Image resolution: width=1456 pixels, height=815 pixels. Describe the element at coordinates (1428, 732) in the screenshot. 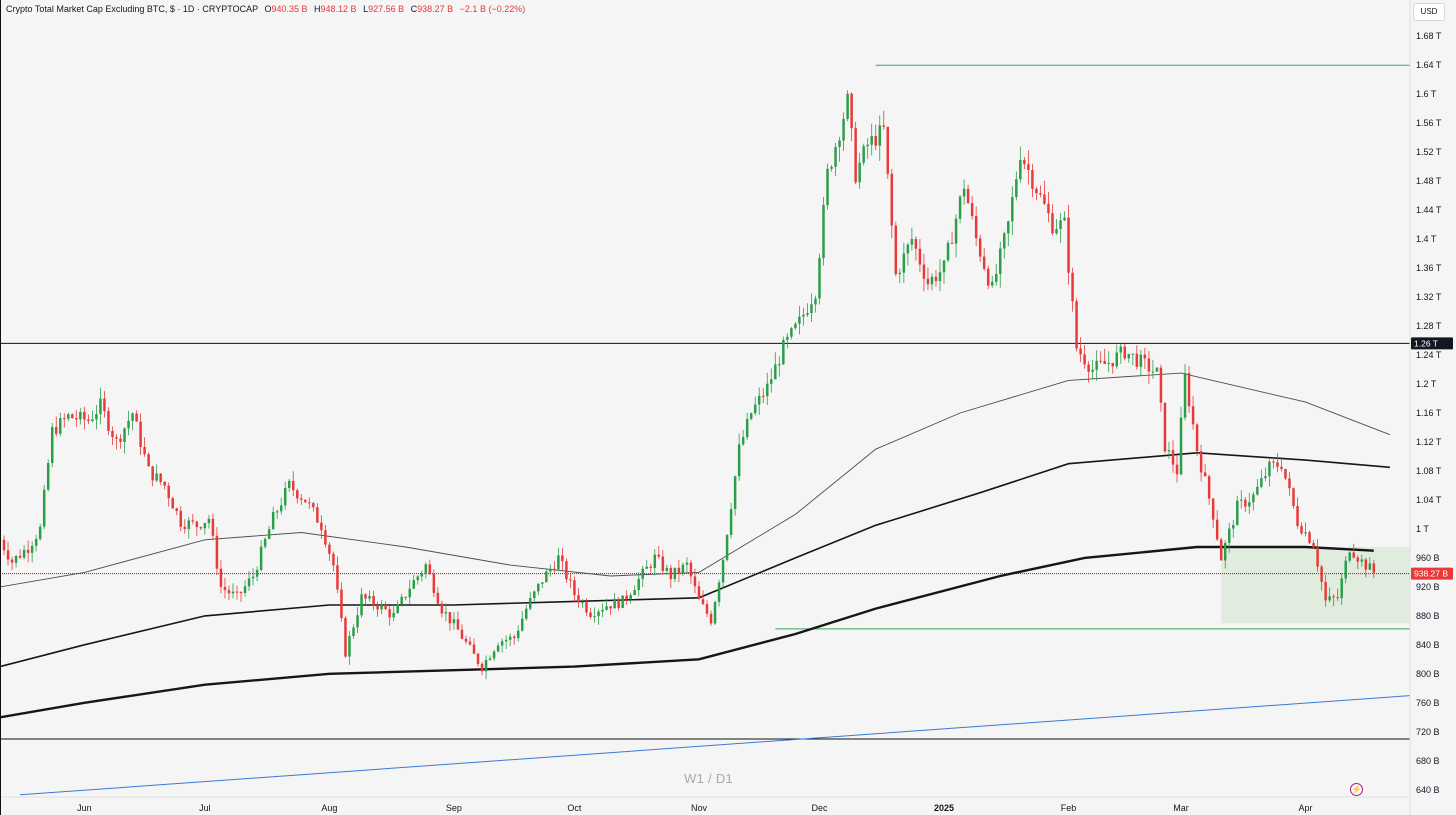

I see `y-tick-label: 720 B` at that location.